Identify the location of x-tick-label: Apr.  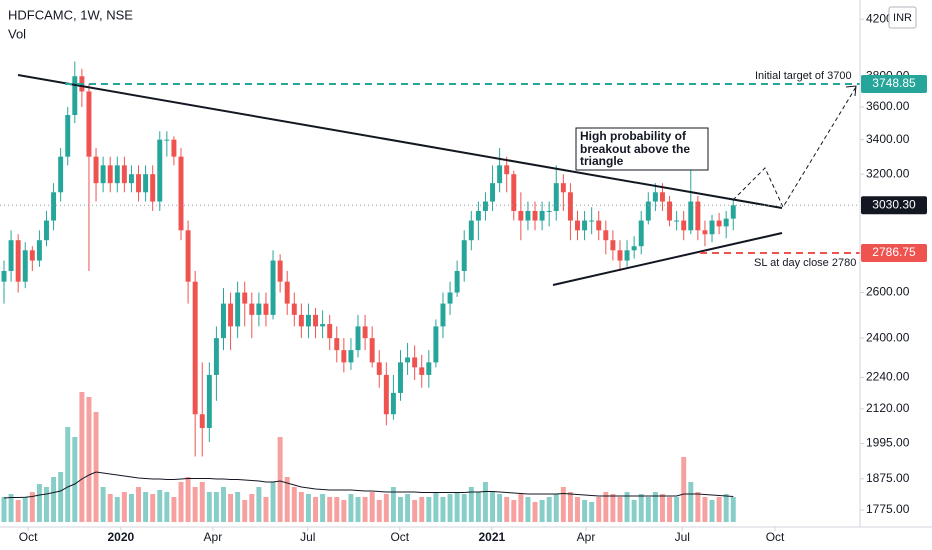
(213, 537).